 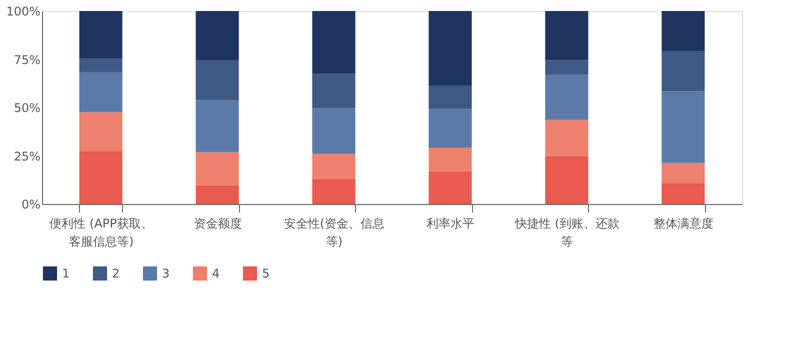 I want to click on x-tick-label: 资金额度, so click(x=218, y=223).